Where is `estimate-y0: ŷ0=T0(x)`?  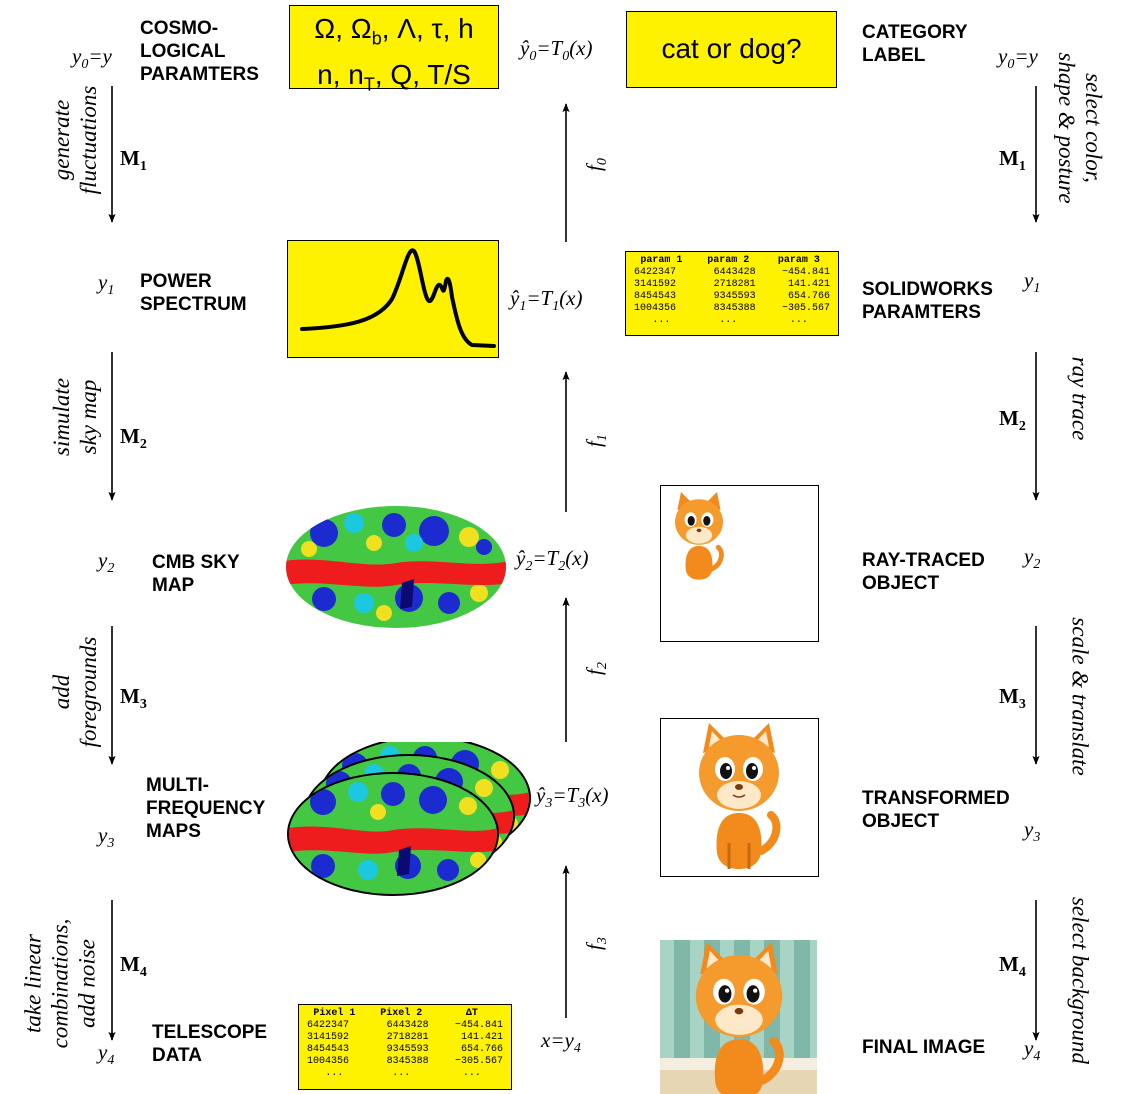 estimate-y0: ŷ0=T0(x) is located at coordinates (556, 50).